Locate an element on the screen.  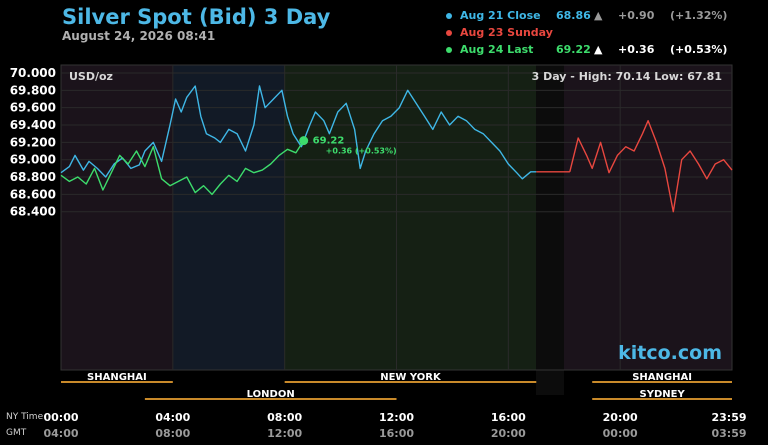
session-bars: SHANGHAI NEW YORK SHANGHAI LONDON SYDNEY is located at coordinates (396, 386).